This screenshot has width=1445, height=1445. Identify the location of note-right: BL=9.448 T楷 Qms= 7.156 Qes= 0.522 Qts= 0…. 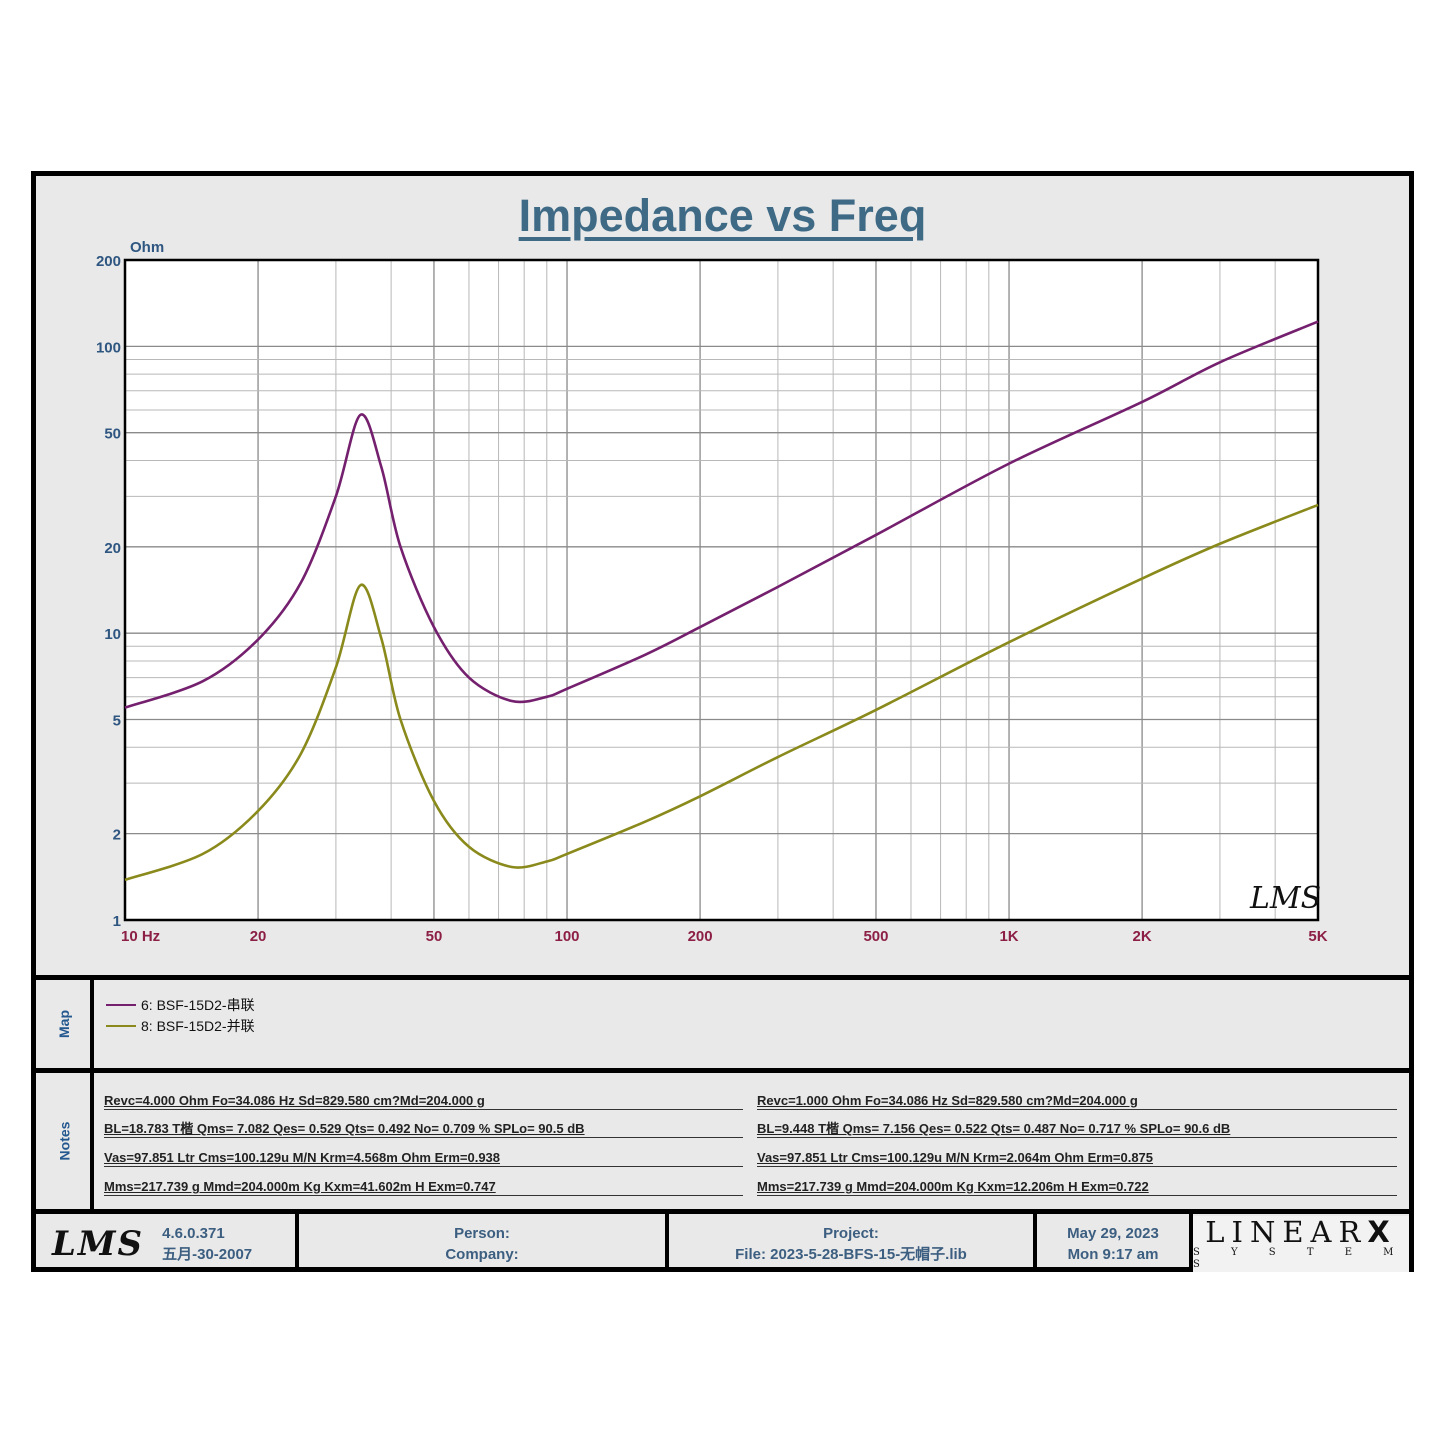
(994, 1128).